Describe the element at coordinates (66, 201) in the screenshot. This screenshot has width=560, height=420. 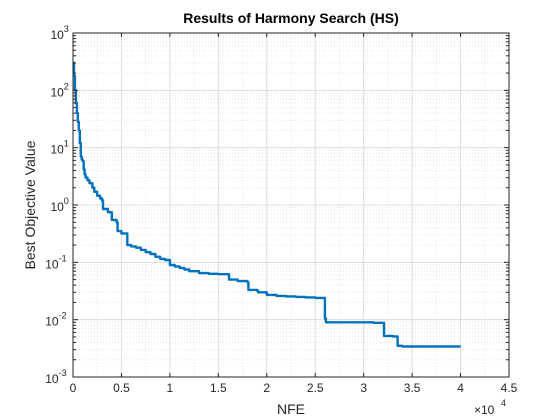
I see `y-tick-label-exponent: 0` at that location.